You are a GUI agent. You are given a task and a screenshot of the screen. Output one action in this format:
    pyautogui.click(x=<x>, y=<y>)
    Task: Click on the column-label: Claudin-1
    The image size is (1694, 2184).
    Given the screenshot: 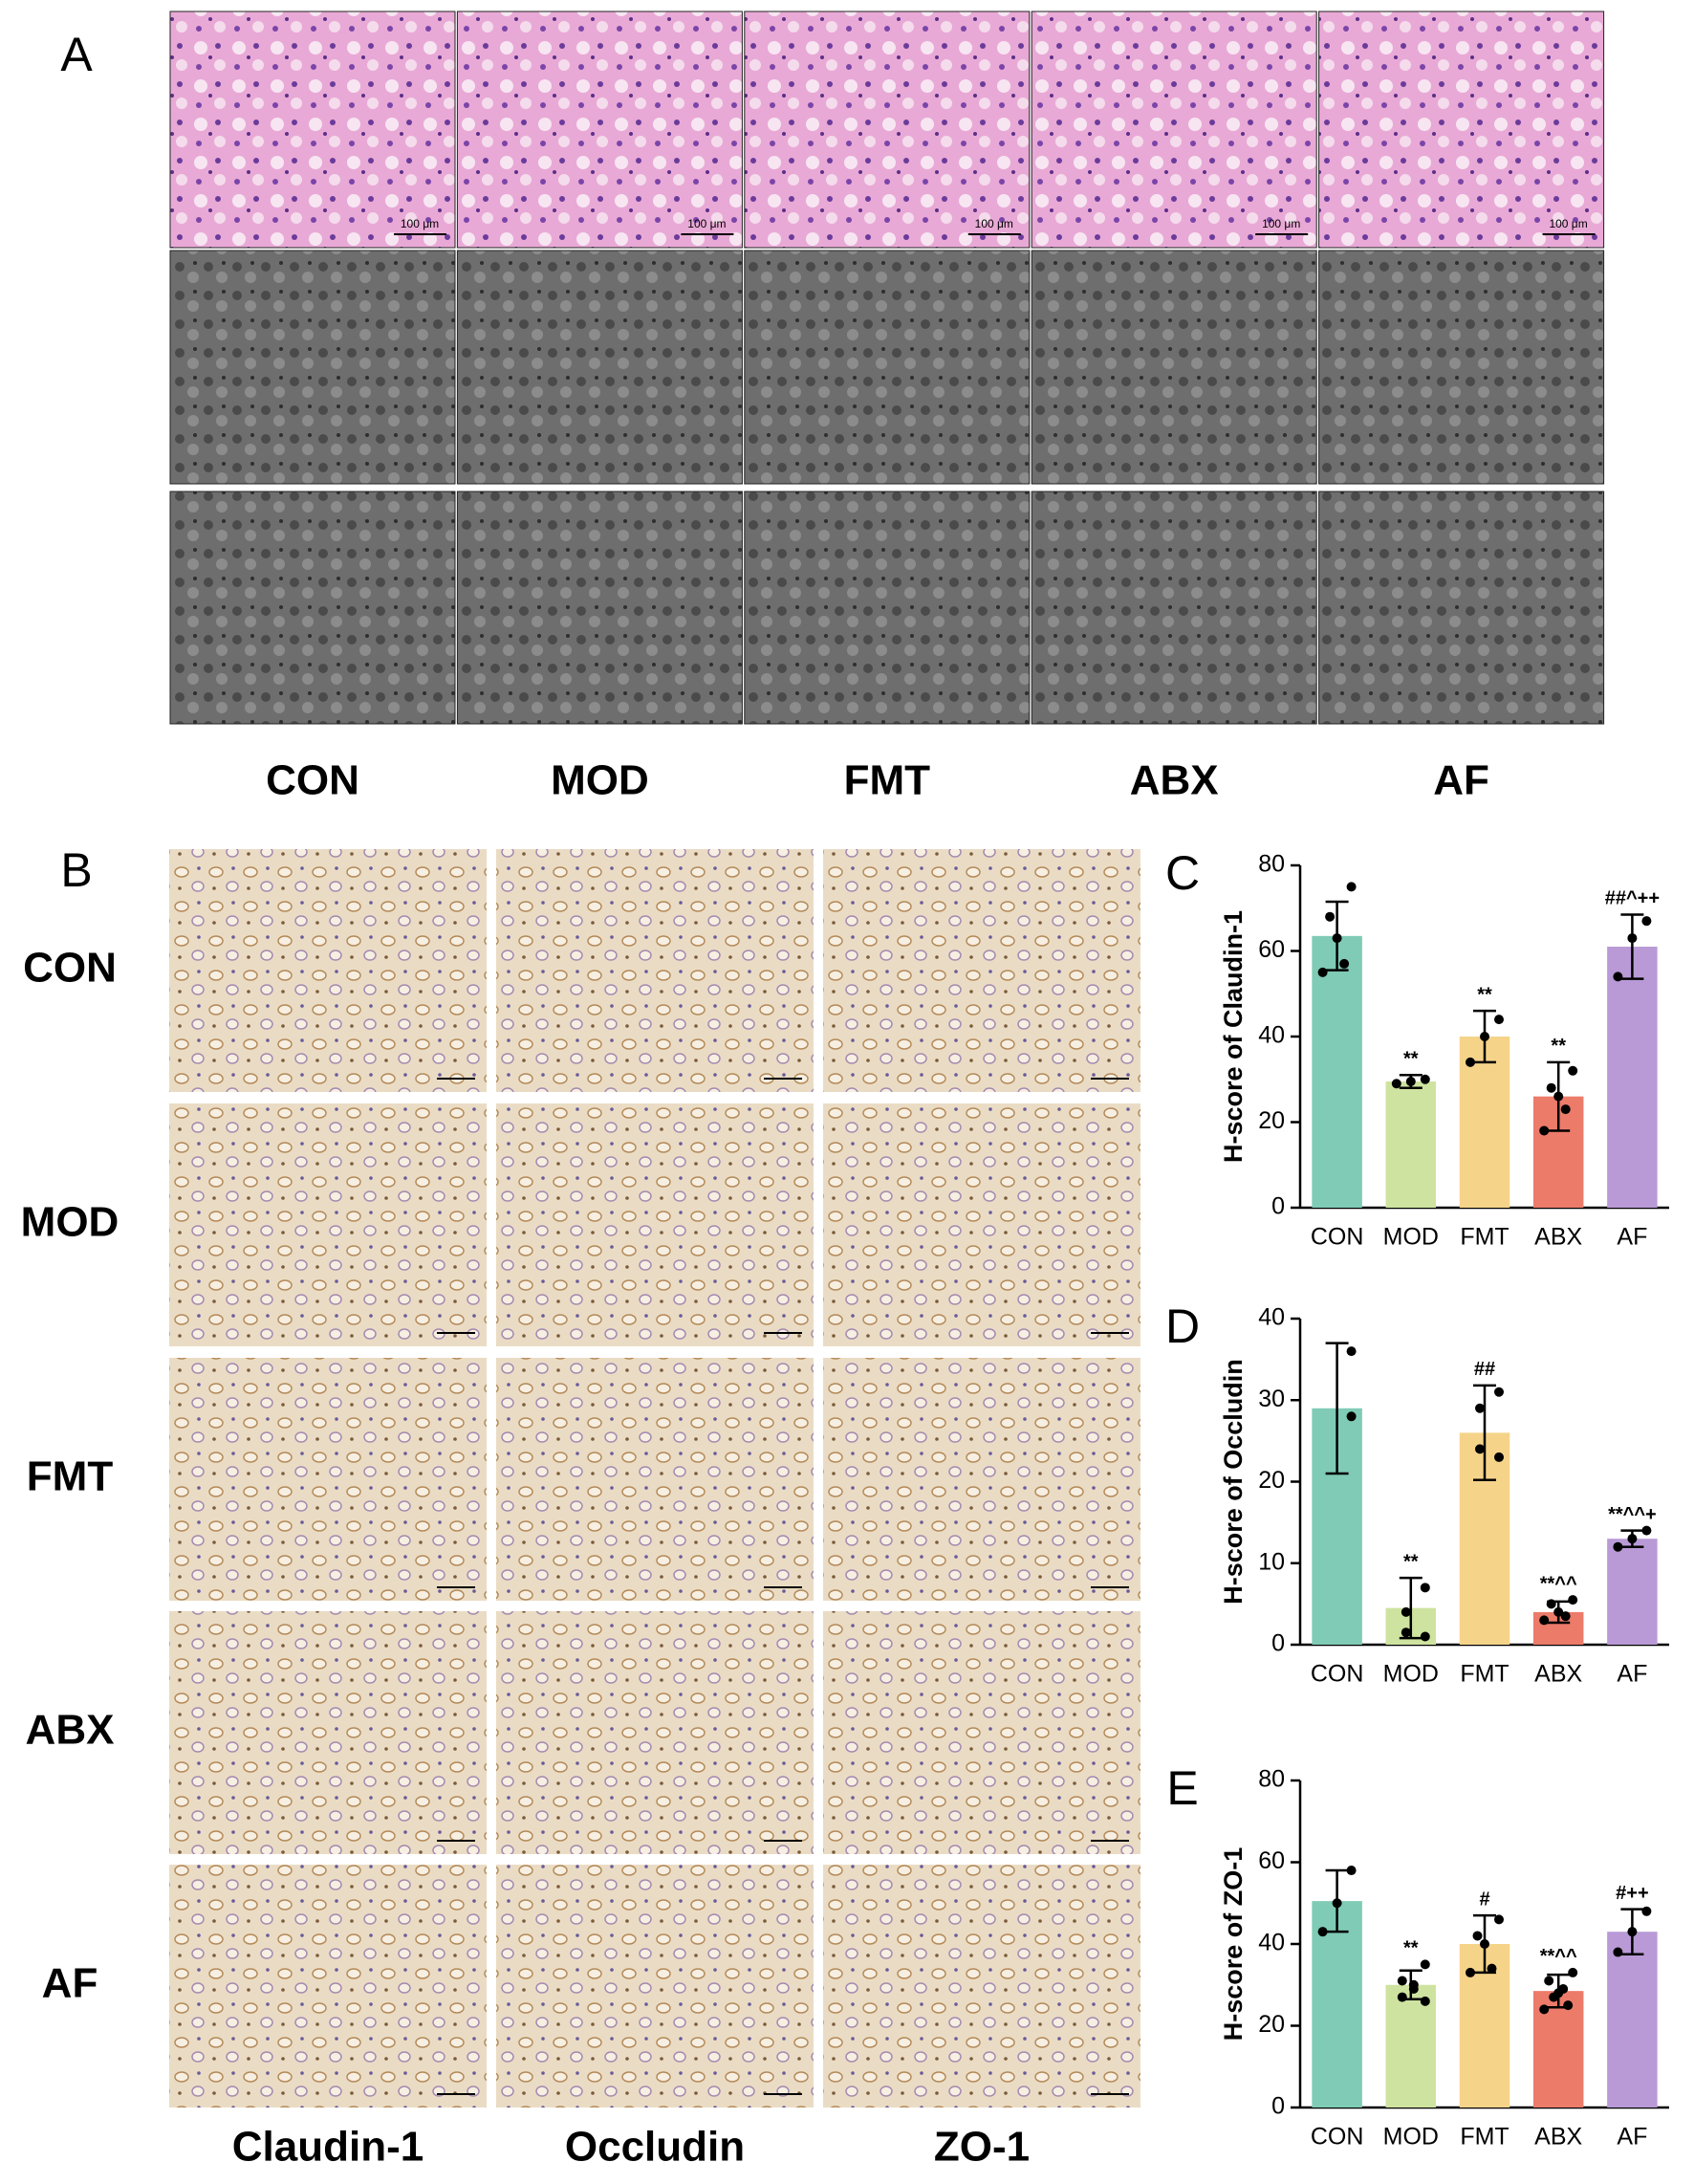 What is the action you would take?
    pyautogui.click(x=328, y=2147)
    